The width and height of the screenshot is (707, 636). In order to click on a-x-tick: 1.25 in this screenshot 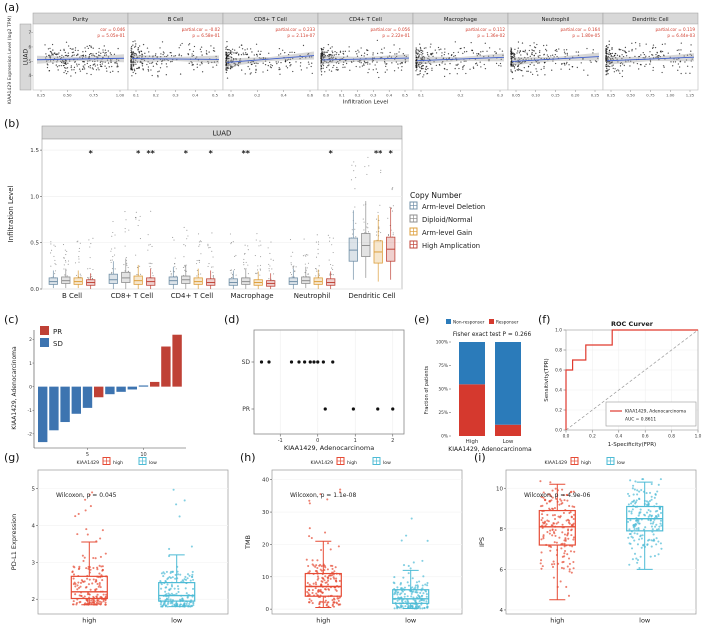, I will do `click(690, 95)`.